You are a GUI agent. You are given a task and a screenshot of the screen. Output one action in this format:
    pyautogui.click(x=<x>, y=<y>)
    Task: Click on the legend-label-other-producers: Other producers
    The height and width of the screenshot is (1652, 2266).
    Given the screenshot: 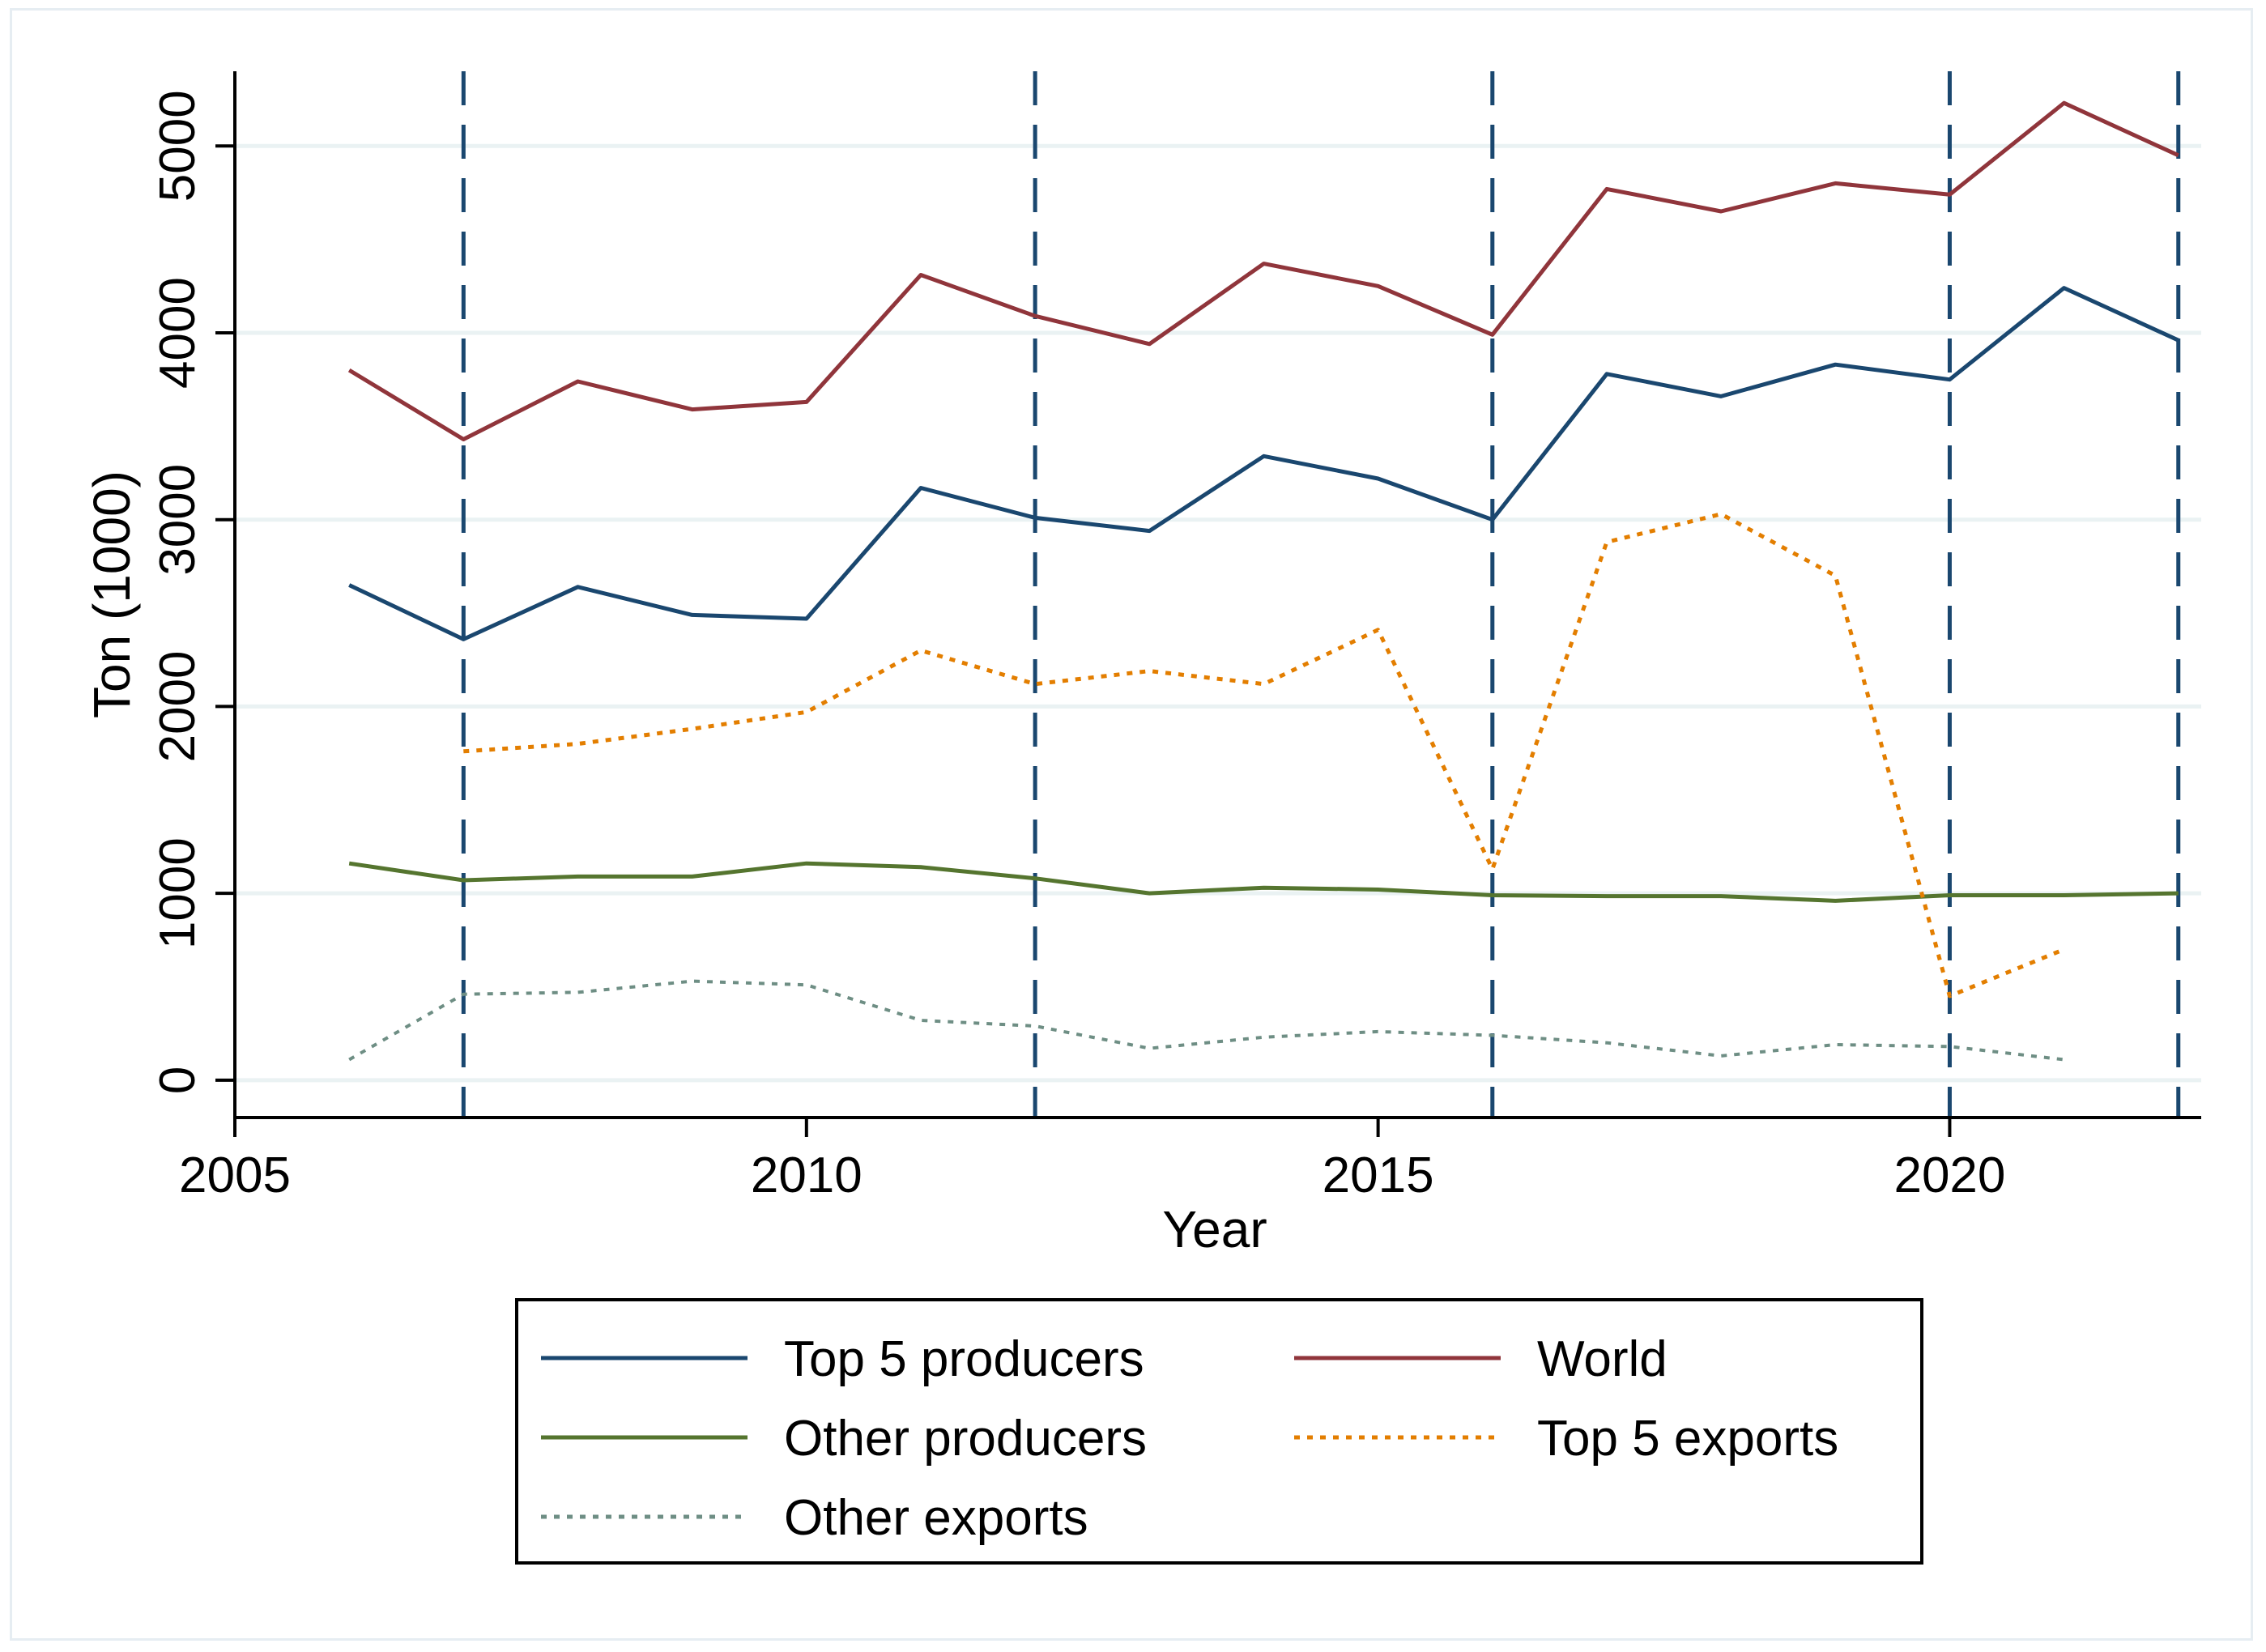 What is the action you would take?
    pyautogui.click(x=965, y=1439)
    